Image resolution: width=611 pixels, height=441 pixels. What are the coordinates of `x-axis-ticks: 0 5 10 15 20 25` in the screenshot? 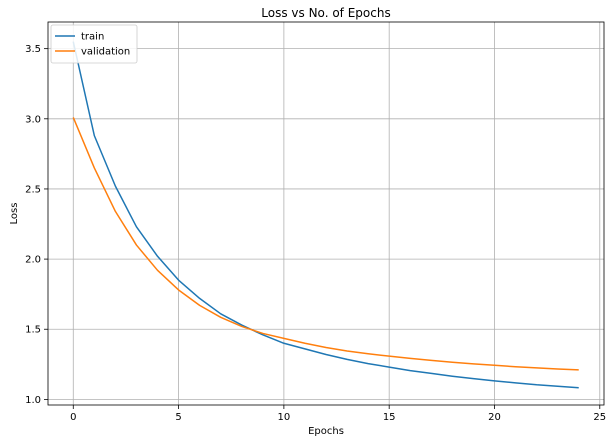 It's located at (338, 414).